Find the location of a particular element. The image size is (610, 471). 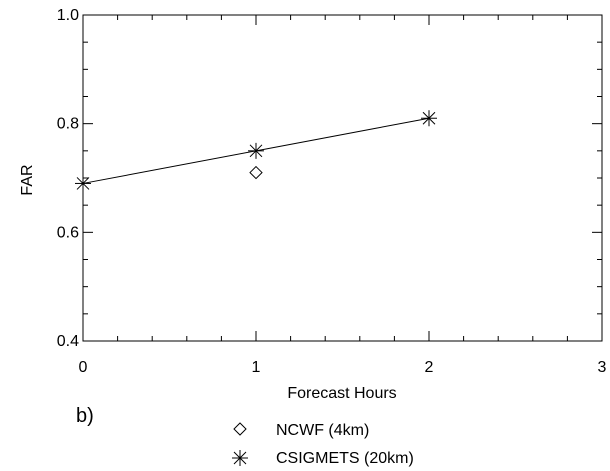

panel-label: b) is located at coordinates (85, 416).